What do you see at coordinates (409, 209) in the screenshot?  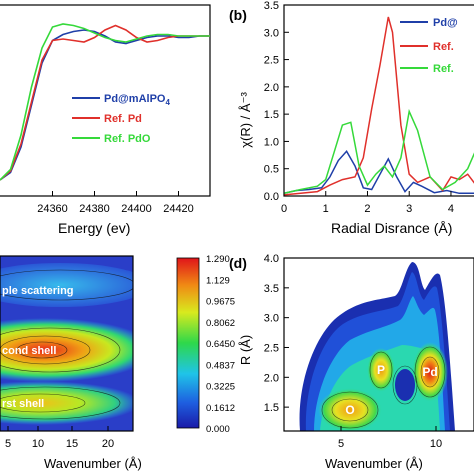 I see `x-tick-label-b-3: 3` at bounding box center [409, 209].